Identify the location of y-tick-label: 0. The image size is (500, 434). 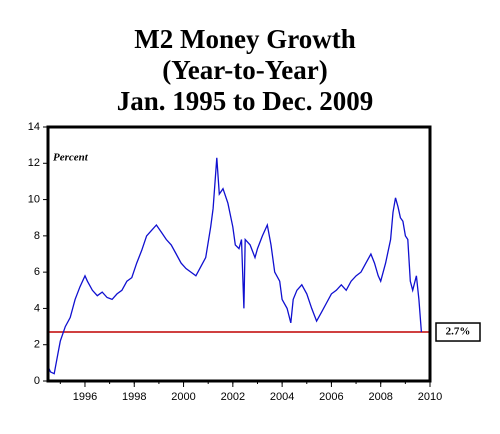
(37, 381).